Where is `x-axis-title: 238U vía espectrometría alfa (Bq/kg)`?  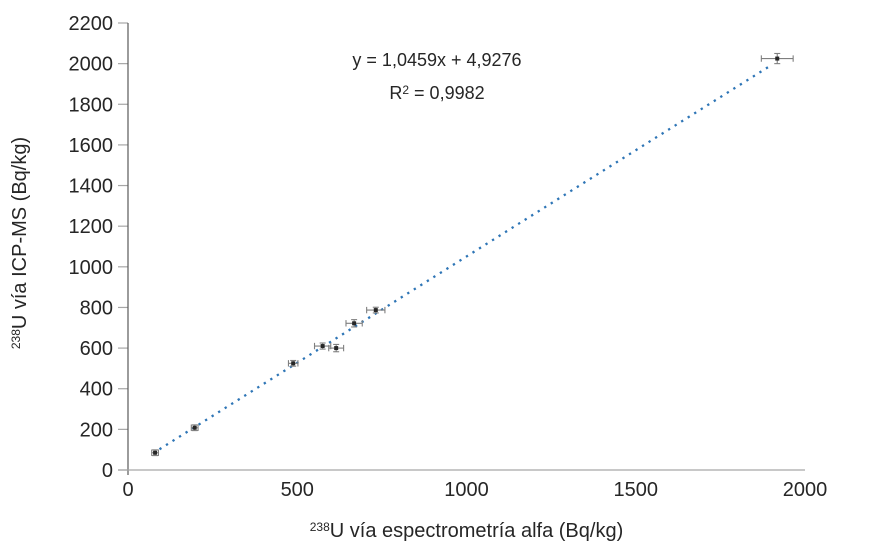
x-axis-title: 238U vía espectrometría alfa (Bq/kg) is located at coordinates (466, 531).